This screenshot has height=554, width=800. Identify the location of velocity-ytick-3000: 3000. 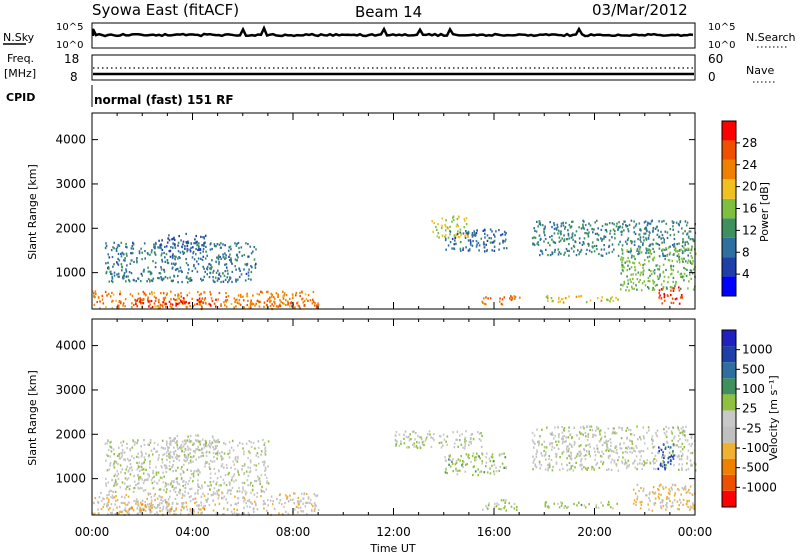
(70, 390).